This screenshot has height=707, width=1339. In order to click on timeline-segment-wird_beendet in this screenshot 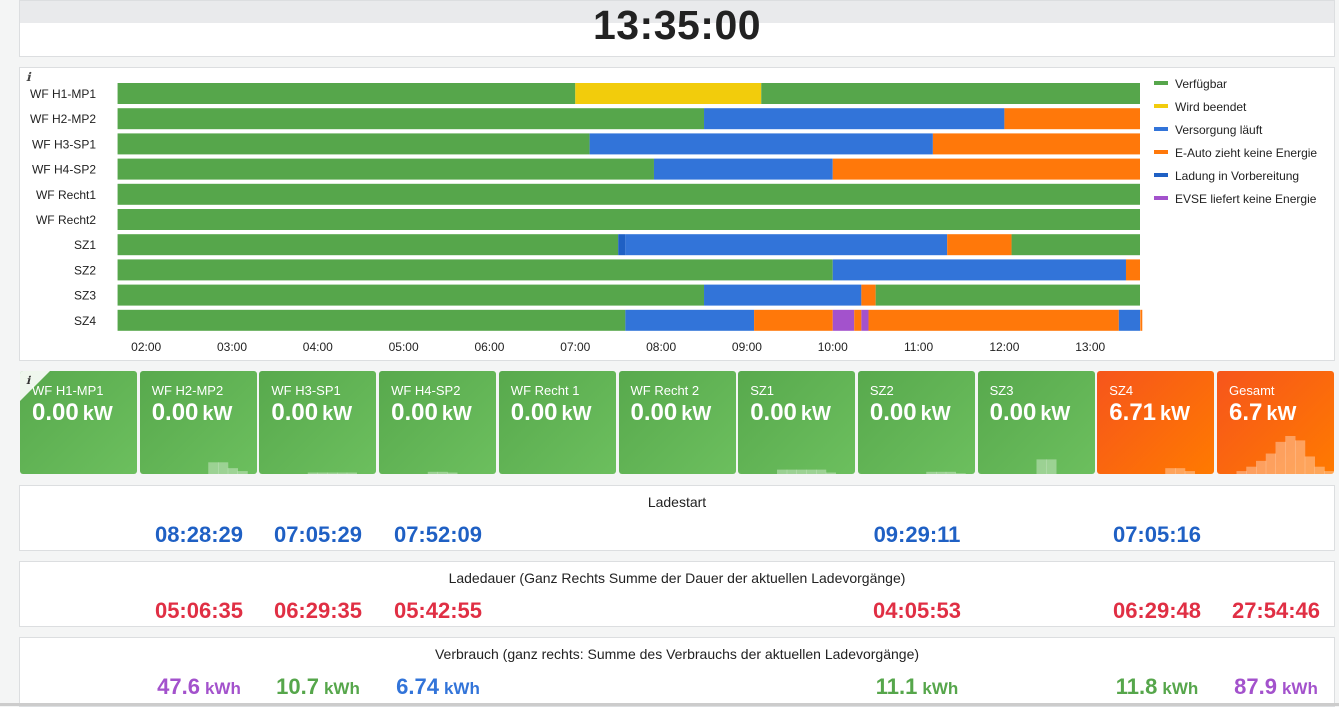, I will do `click(668, 93)`.